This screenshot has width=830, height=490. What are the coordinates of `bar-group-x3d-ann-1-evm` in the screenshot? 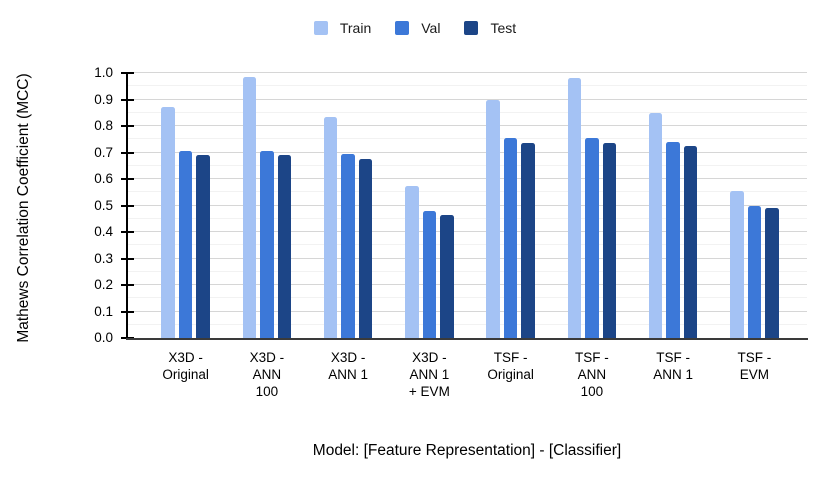 It's located at (429, 205).